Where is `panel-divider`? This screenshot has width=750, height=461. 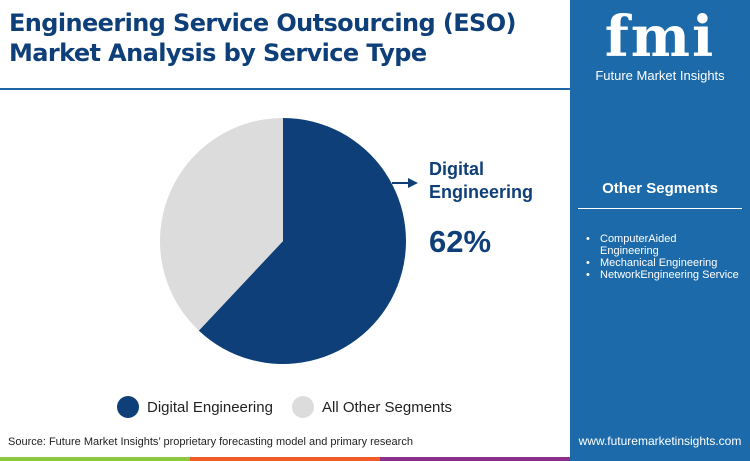
panel-divider is located at coordinates (660, 208).